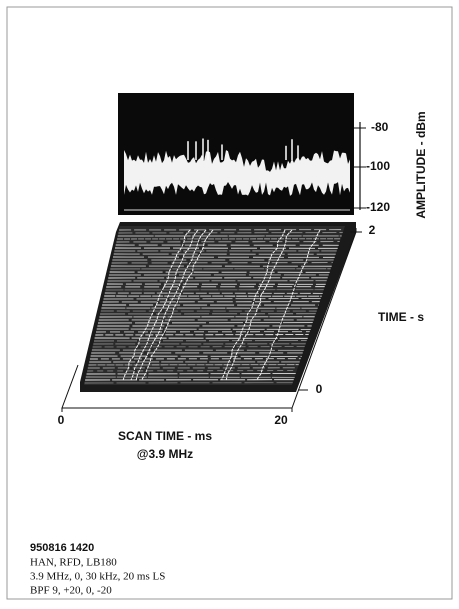 This screenshot has height=609, width=459. Describe the element at coordinates (281, 420) in the screenshot. I see `scan-tick-label: 20` at that location.